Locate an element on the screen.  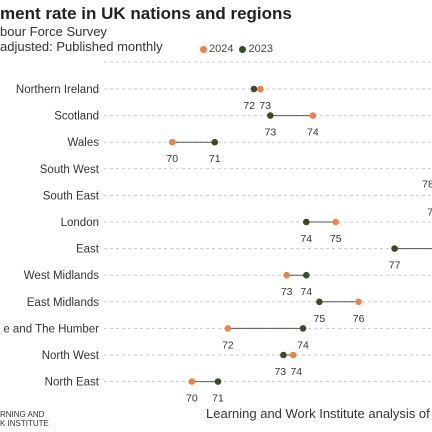
chart-title: ment rate in UK nations and regions is located at coordinates (146, 13).